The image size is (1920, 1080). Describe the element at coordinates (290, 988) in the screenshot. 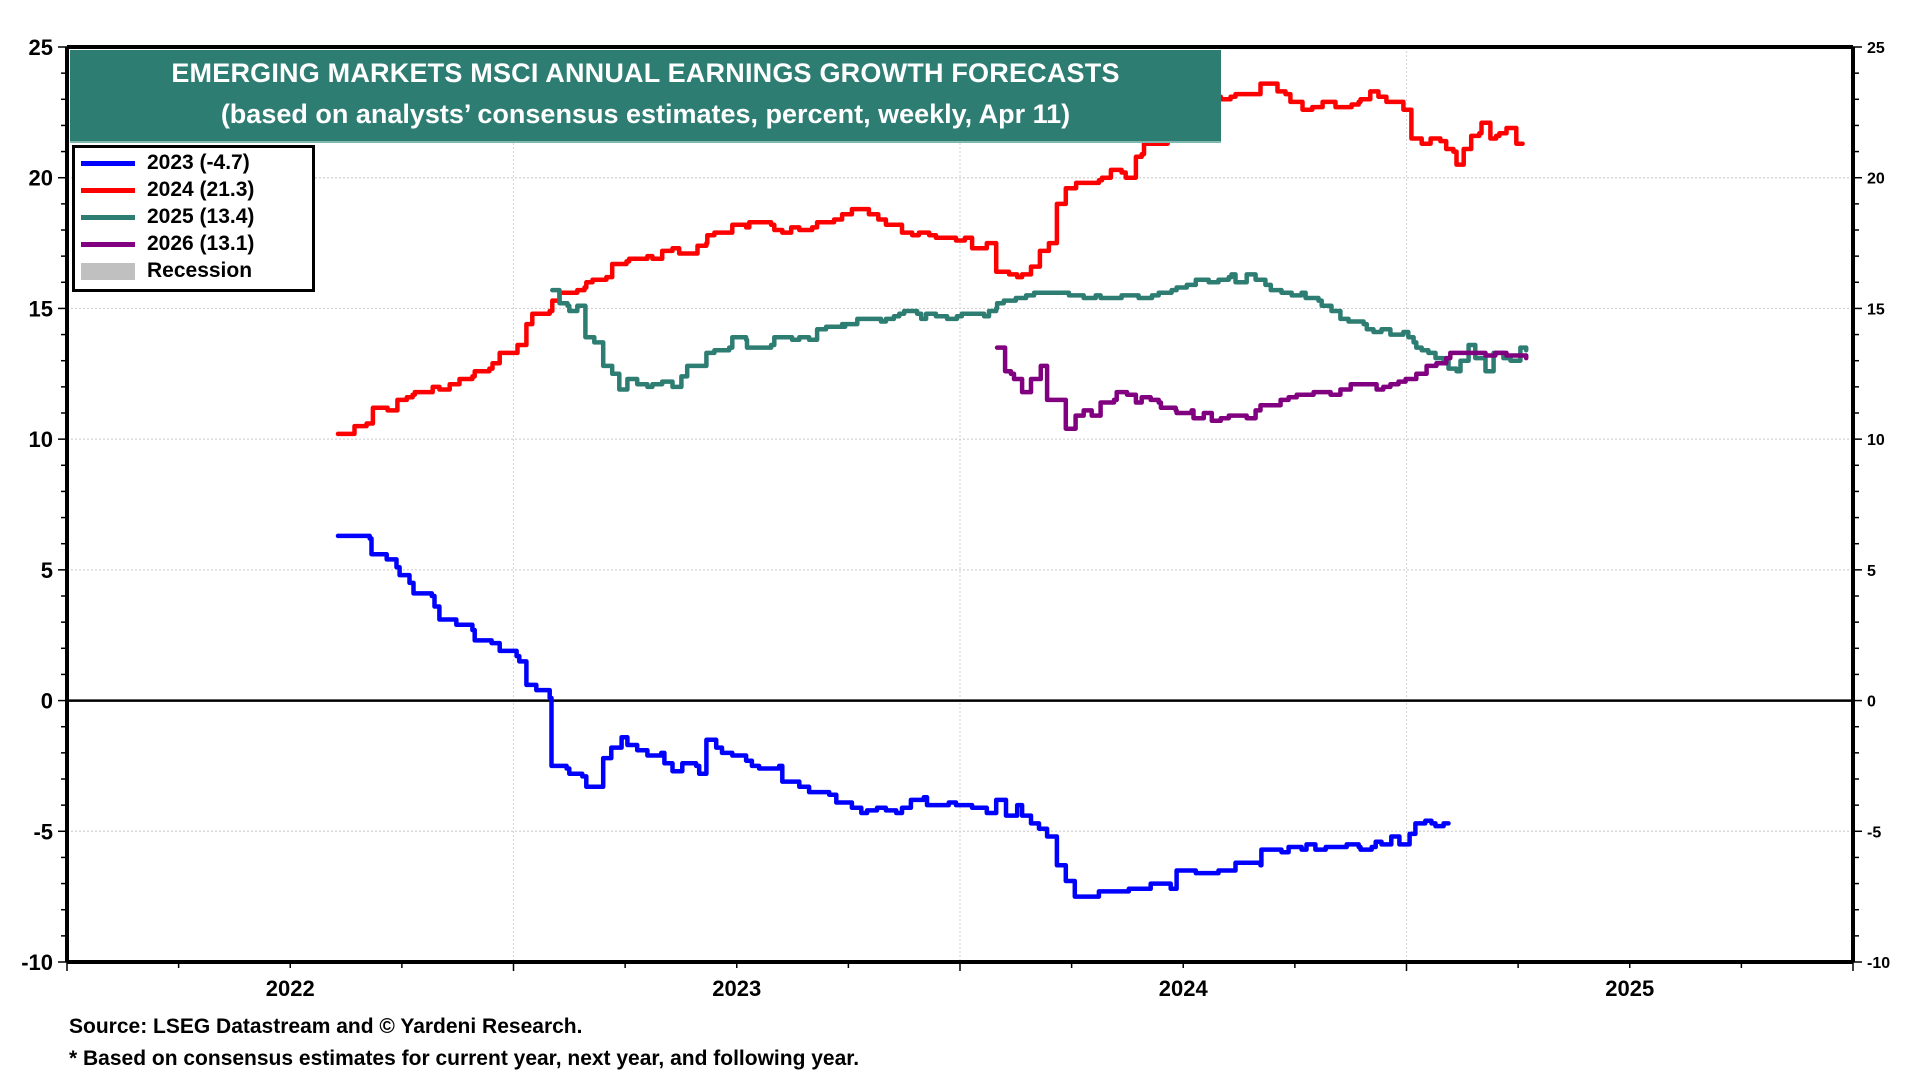

I see `x-tick-label: 2022` at that location.